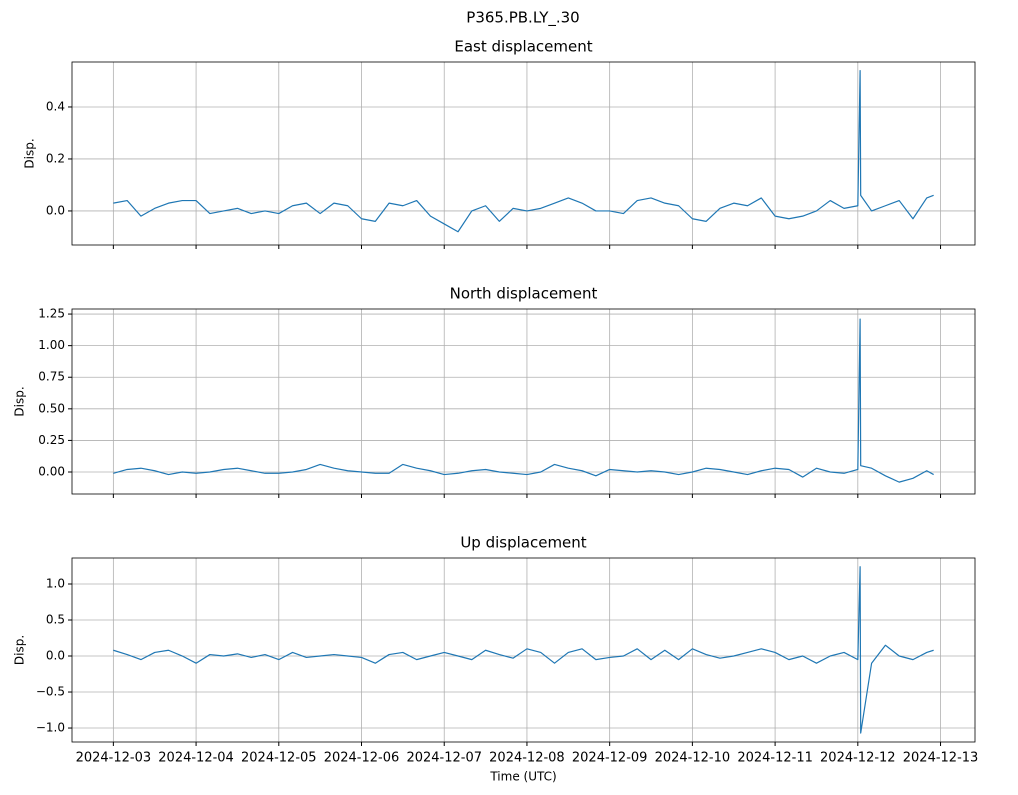 Image resolution: width=1018 pixels, height=795 pixels. Describe the element at coordinates (444, 758) in the screenshot. I see `x-tick-label: 2024-12-07` at that location.